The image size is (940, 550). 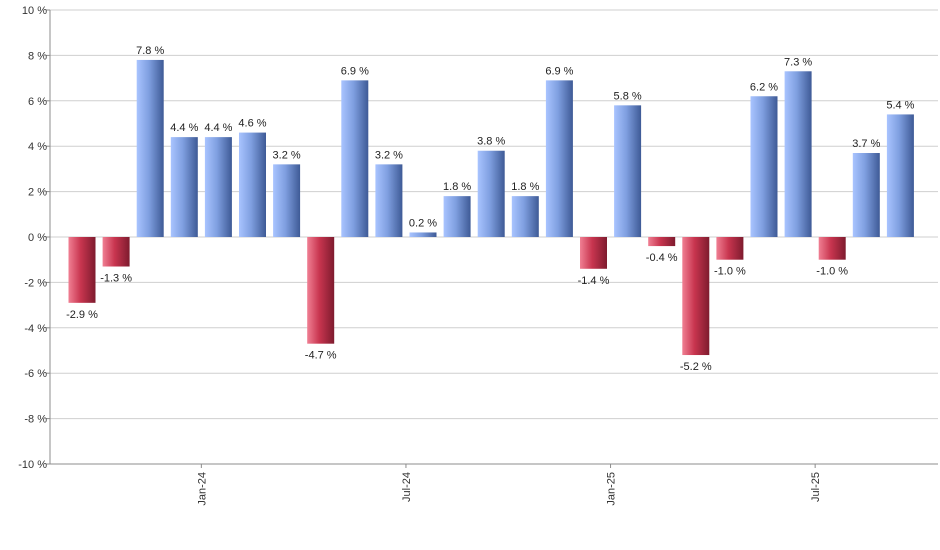 I want to click on y-axis-tick-labels: 10 % 8 % 6 % 4 % 2 % 0 % -2 % -4 % -6 % -8 % -10 %, so click(x=34, y=238).